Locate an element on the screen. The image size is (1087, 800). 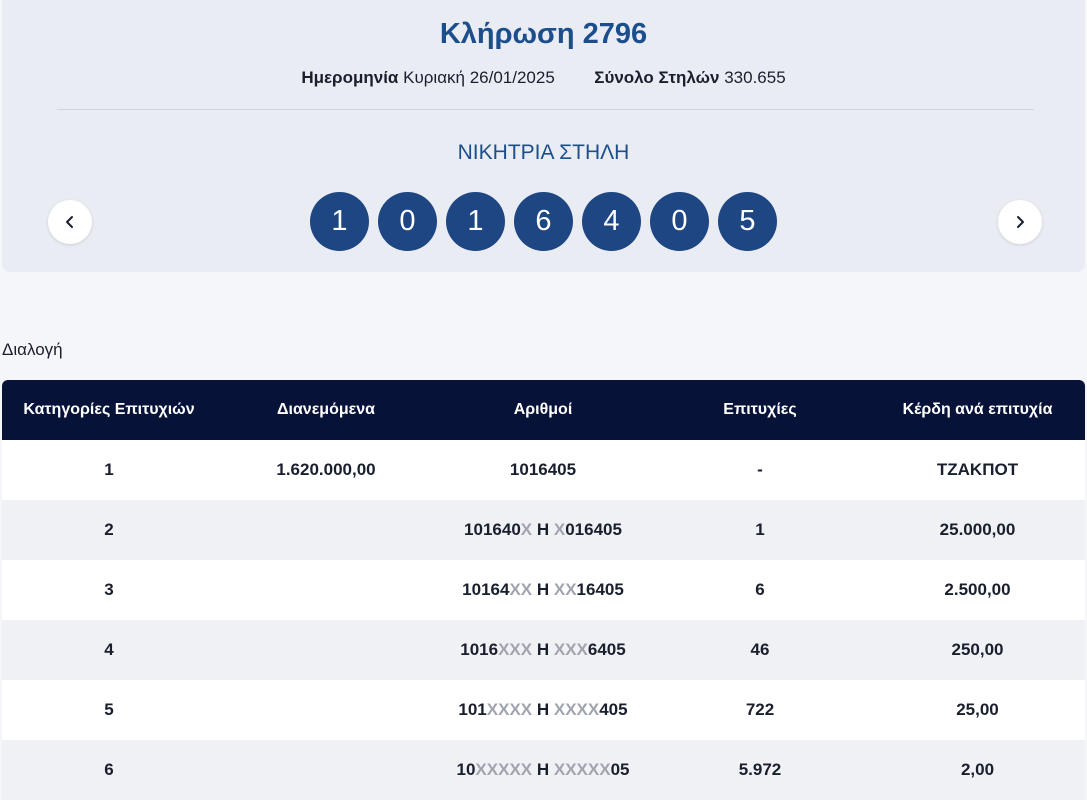
header-distributed: Διανεμόμενα is located at coordinates (326, 409).